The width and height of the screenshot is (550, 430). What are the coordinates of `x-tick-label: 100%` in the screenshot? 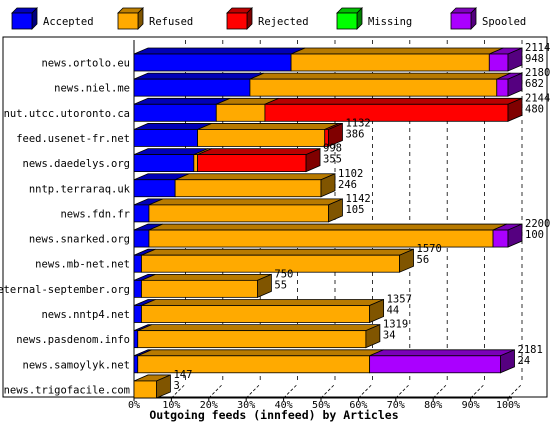 It's located at (508, 405).